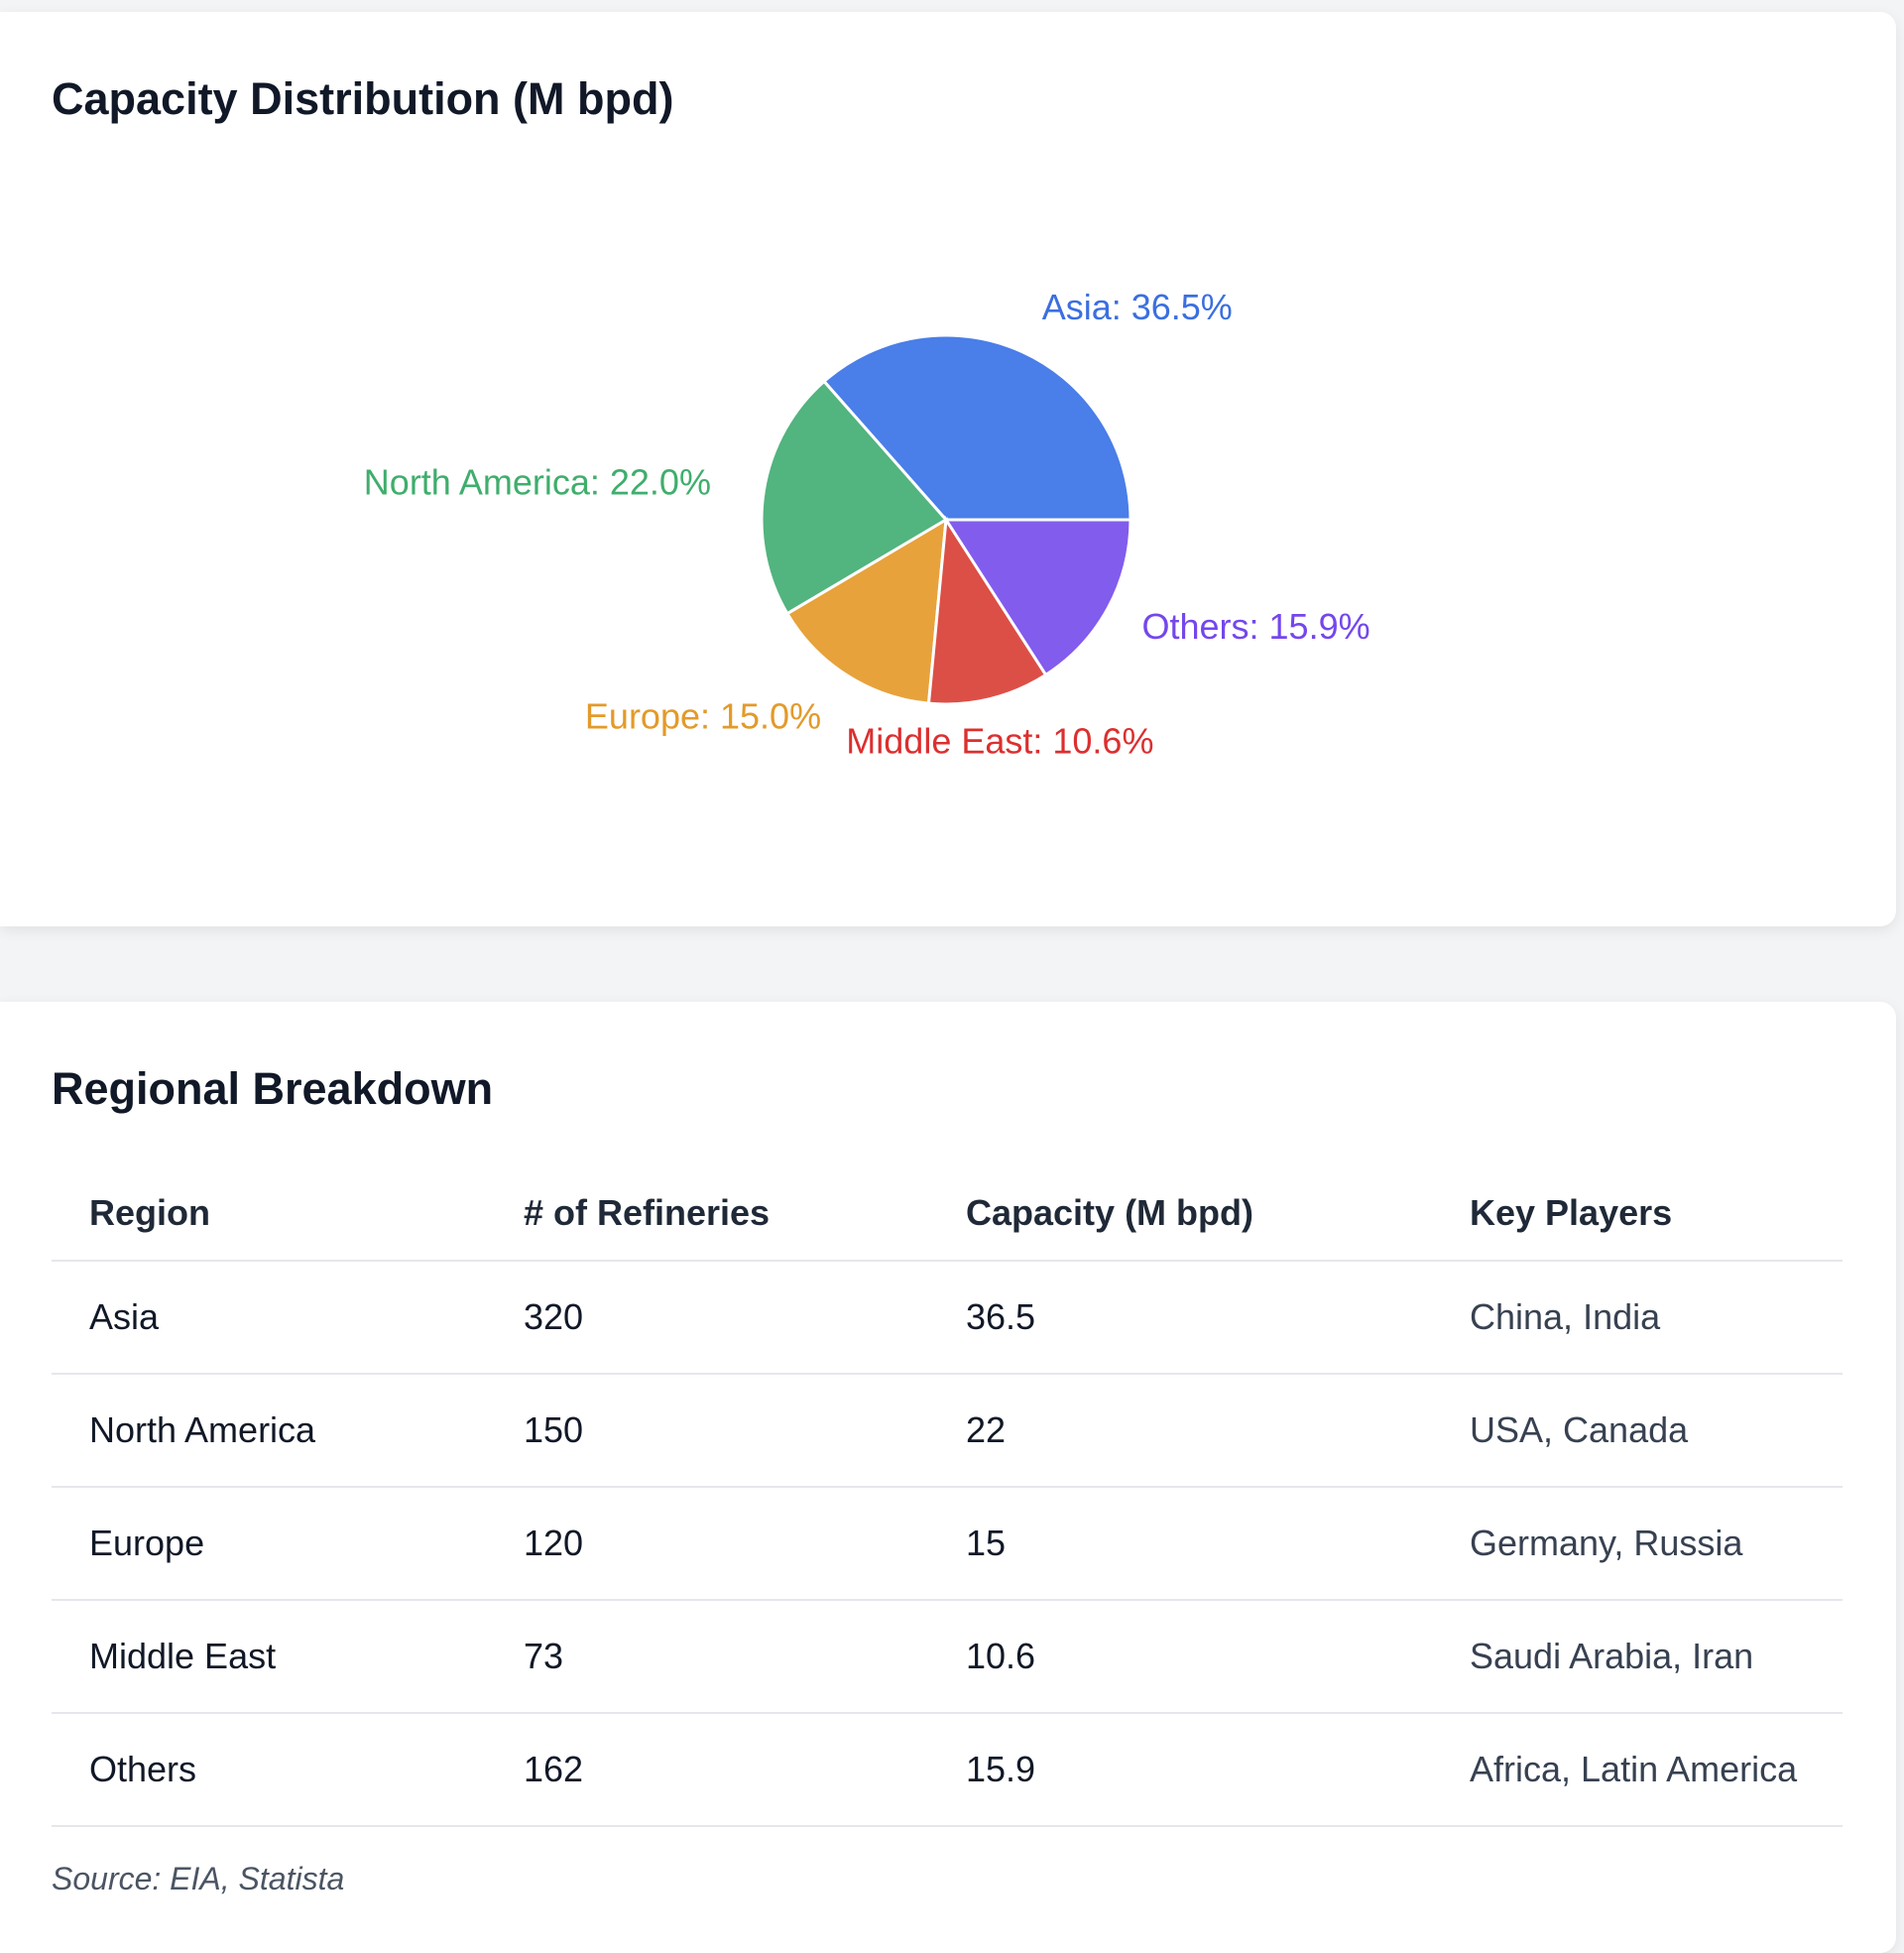 The image size is (1904, 1953). What do you see at coordinates (1180, 1431) in the screenshot?
I see `cell-capacity: 22` at bounding box center [1180, 1431].